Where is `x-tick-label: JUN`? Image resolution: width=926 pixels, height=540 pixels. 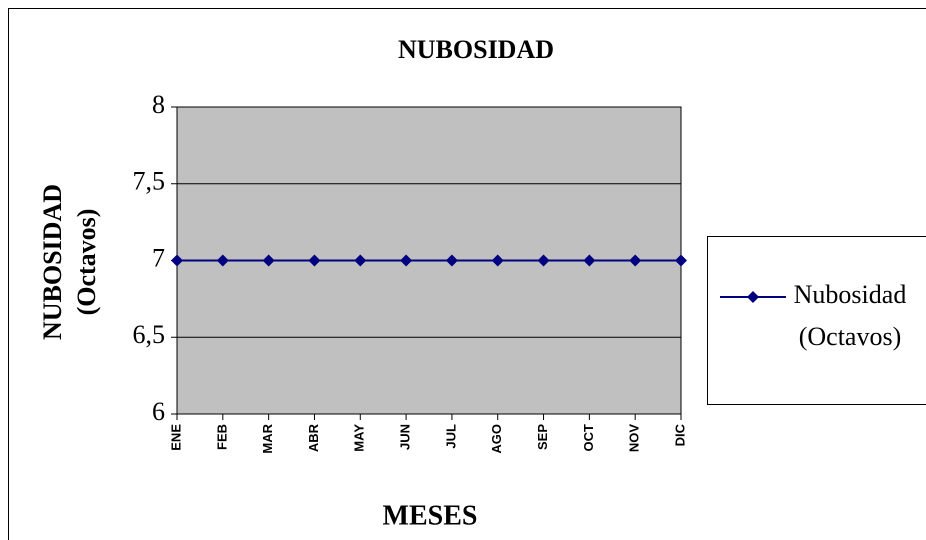 x-tick-label: JUN is located at coordinates (405, 437).